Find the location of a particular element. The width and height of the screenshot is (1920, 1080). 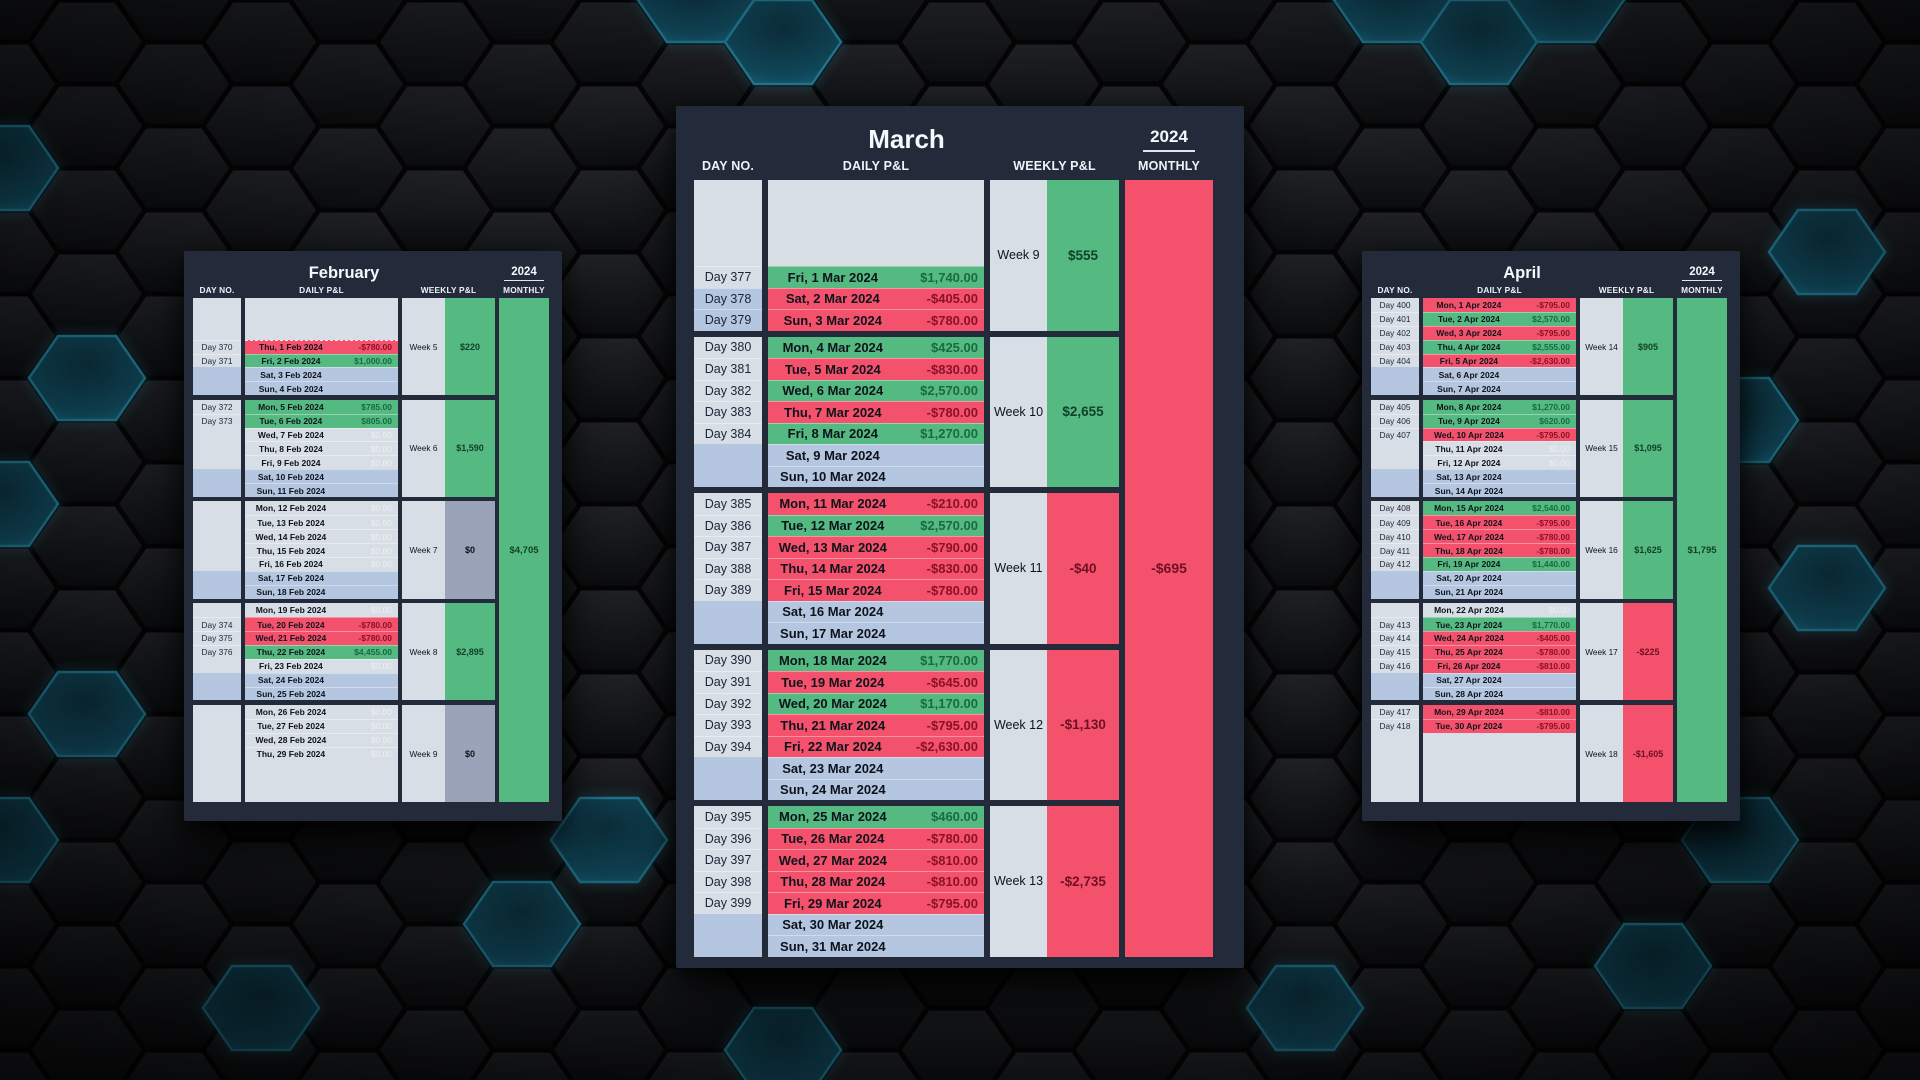

daily-pl-cell: Sat, 9 Mar 2024 is located at coordinates (876, 455).